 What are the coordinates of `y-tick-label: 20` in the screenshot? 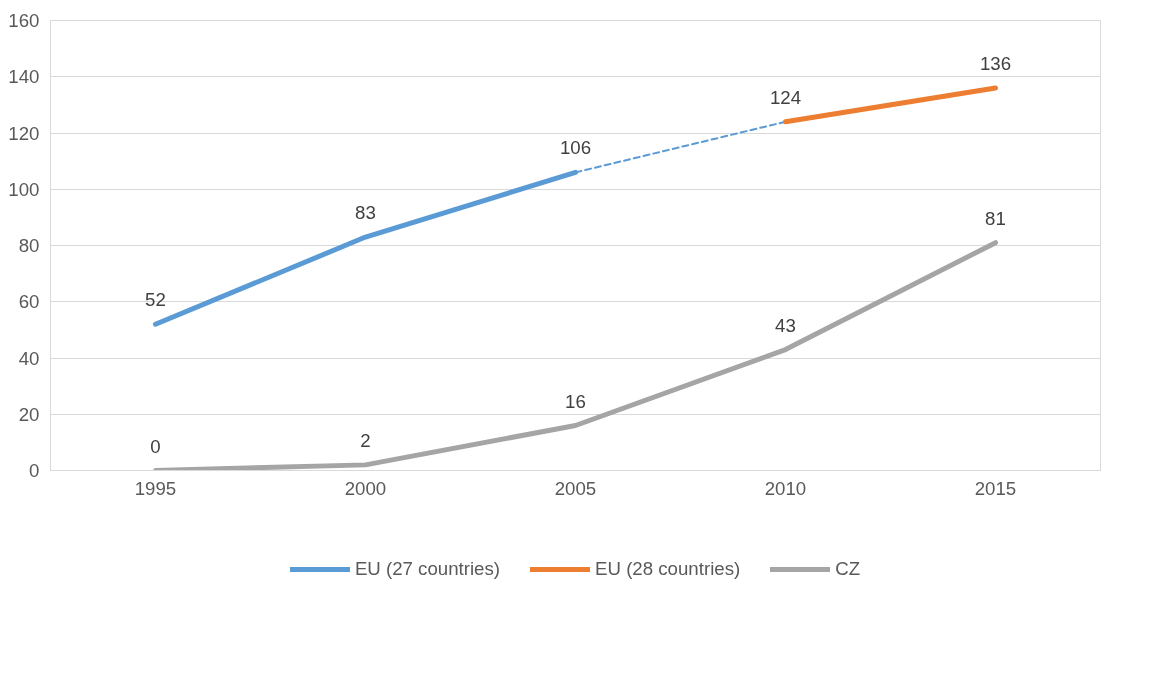 It's located at (29, 414).